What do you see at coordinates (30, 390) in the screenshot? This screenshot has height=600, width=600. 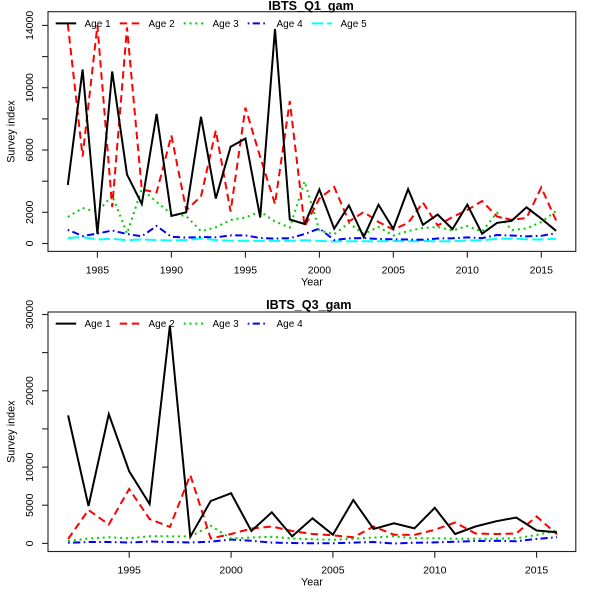 I see `svg-text: 20000` at bounding box center [30, 390].